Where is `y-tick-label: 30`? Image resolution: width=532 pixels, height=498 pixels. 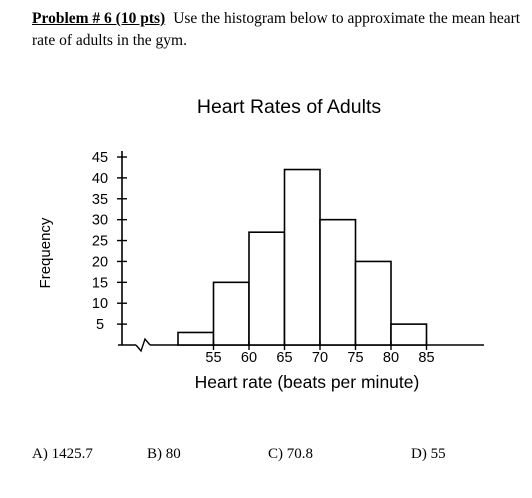 y-tick-label: 30 is located at coordinates (100, 221).